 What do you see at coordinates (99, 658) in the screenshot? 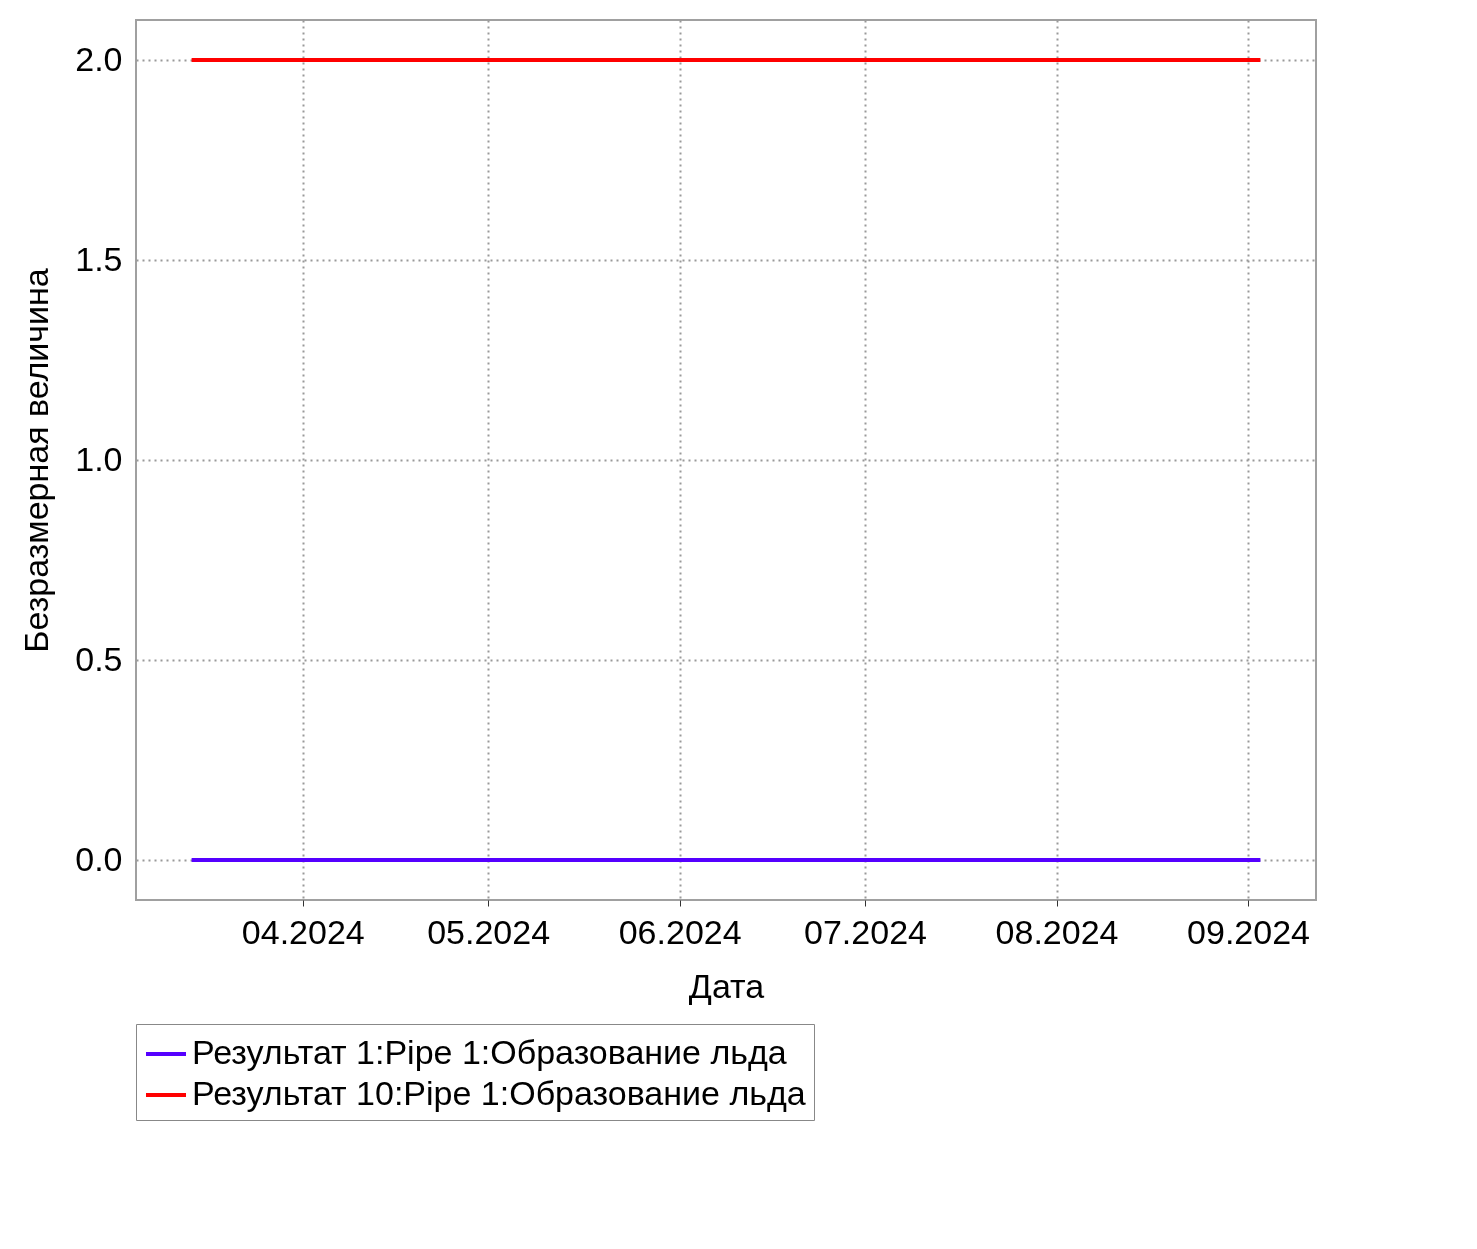
I see `y-tick-label: 0.5` at bounding box center [99, 658].